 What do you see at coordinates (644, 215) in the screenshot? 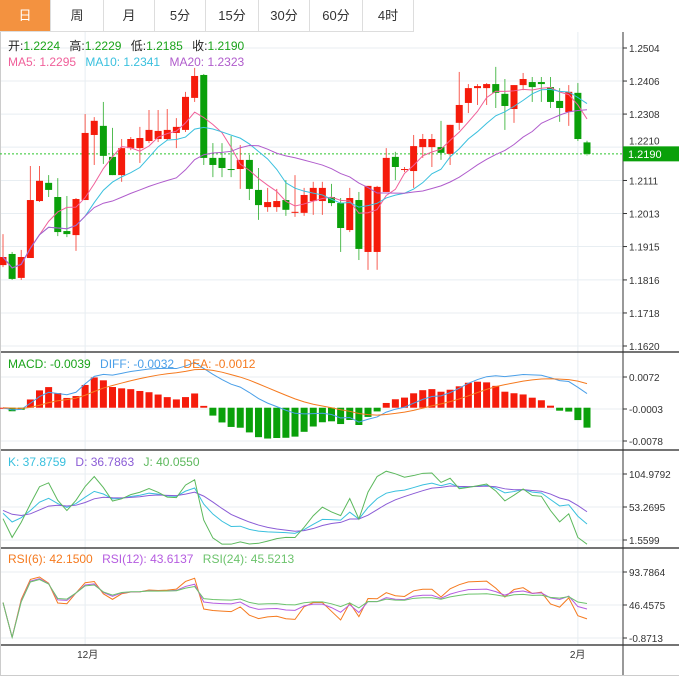
I see `axis-tick-label: 1.2013` at bounding box center [644, 215].